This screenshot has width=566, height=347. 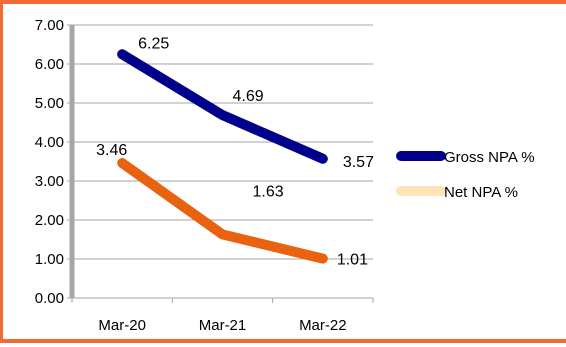 What do you see at coordinates (49, 259) in the screenshot?
I see `y-tick-label: 1.00` at bounding box center [49, 259].